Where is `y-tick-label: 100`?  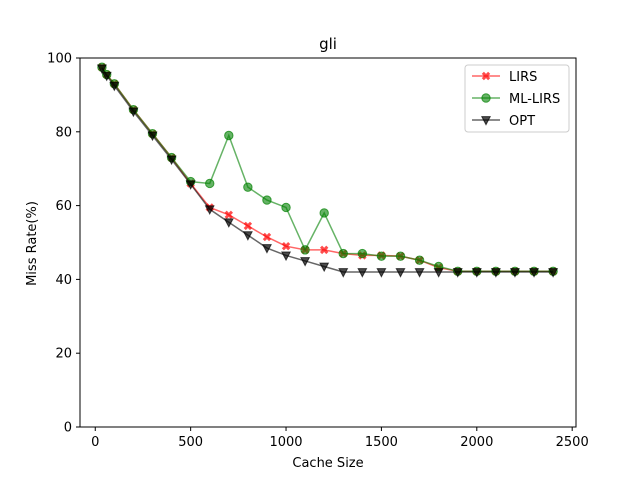
y-tick-label: 100 is located at coordinates (59, 59).